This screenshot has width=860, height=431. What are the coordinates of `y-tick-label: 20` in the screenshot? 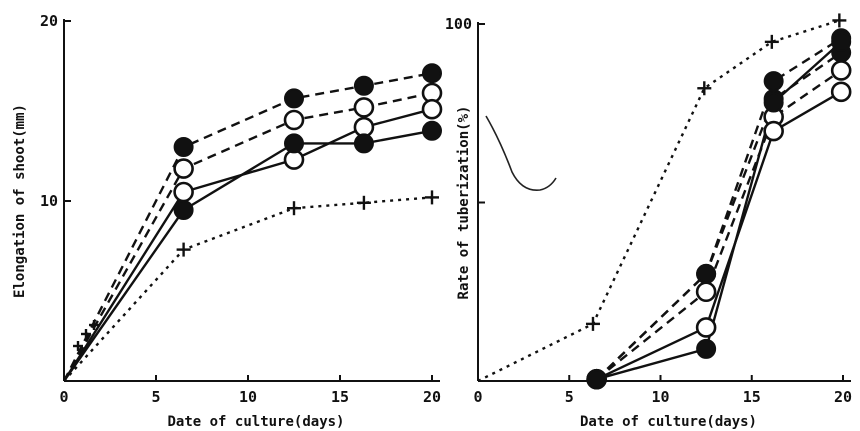 It's located at (49, 21).